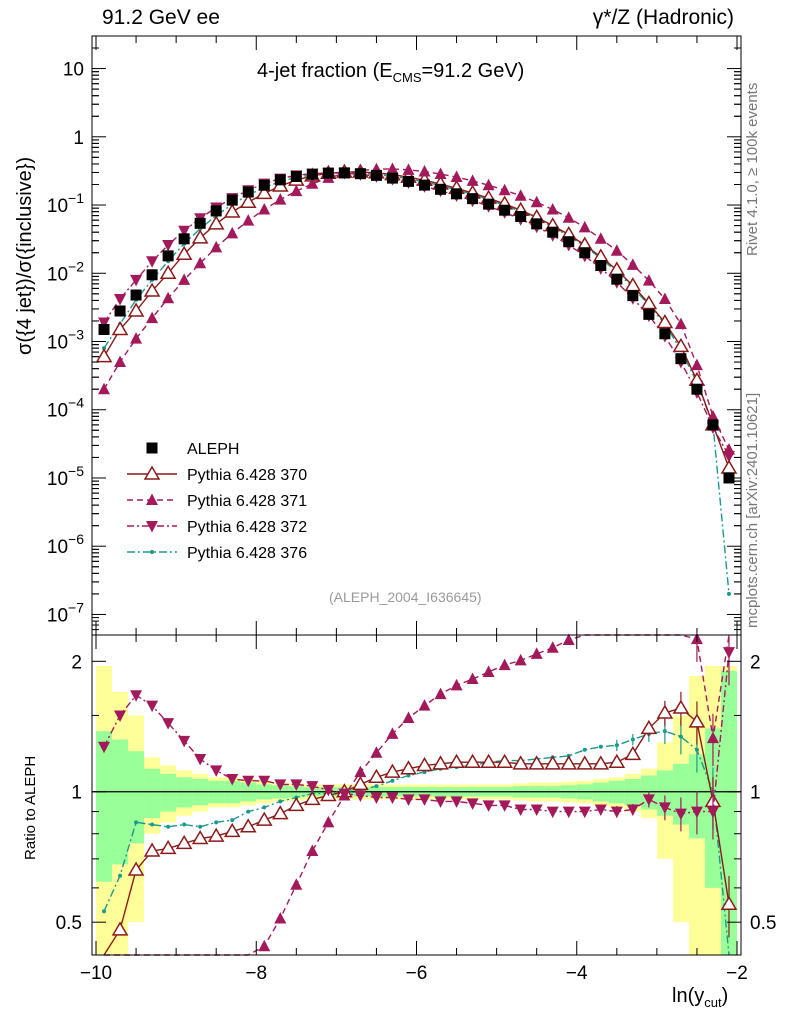  Describe the element at coordinates (663, 17) in the screenshot. I see `header-right: γ*/Z (Hadronic)` at that location.